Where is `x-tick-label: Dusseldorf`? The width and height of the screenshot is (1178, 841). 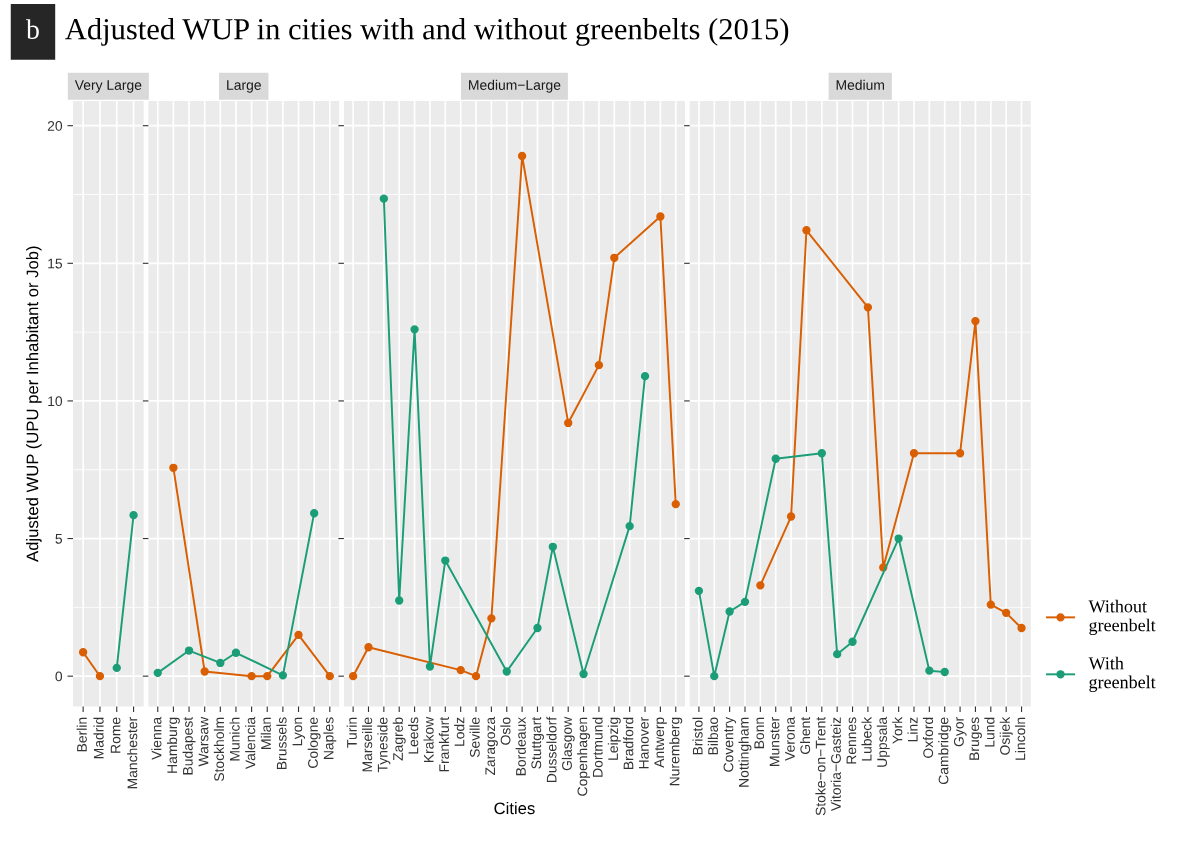
x-tick-label: Dusseldorf is located at coordinates (551, 749).